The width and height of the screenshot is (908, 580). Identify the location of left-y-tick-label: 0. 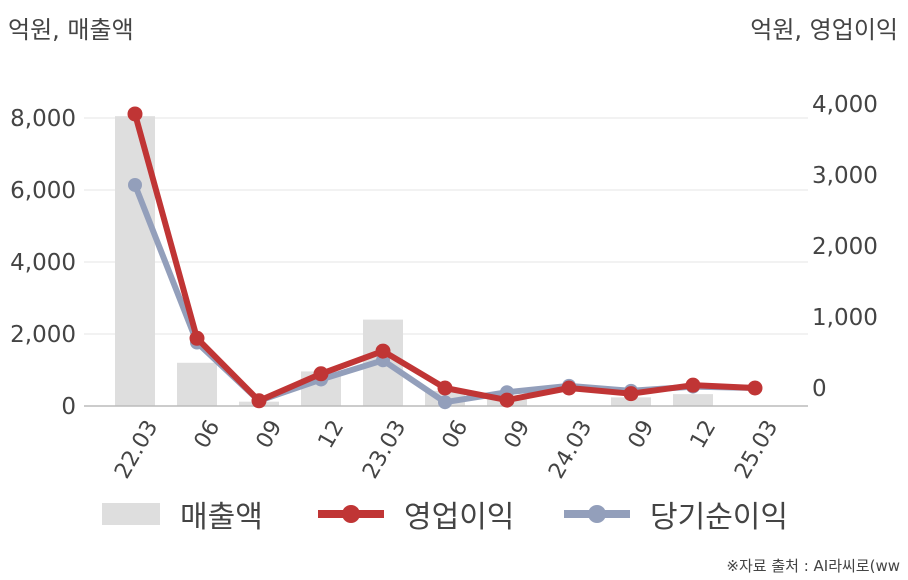
(68, 407).